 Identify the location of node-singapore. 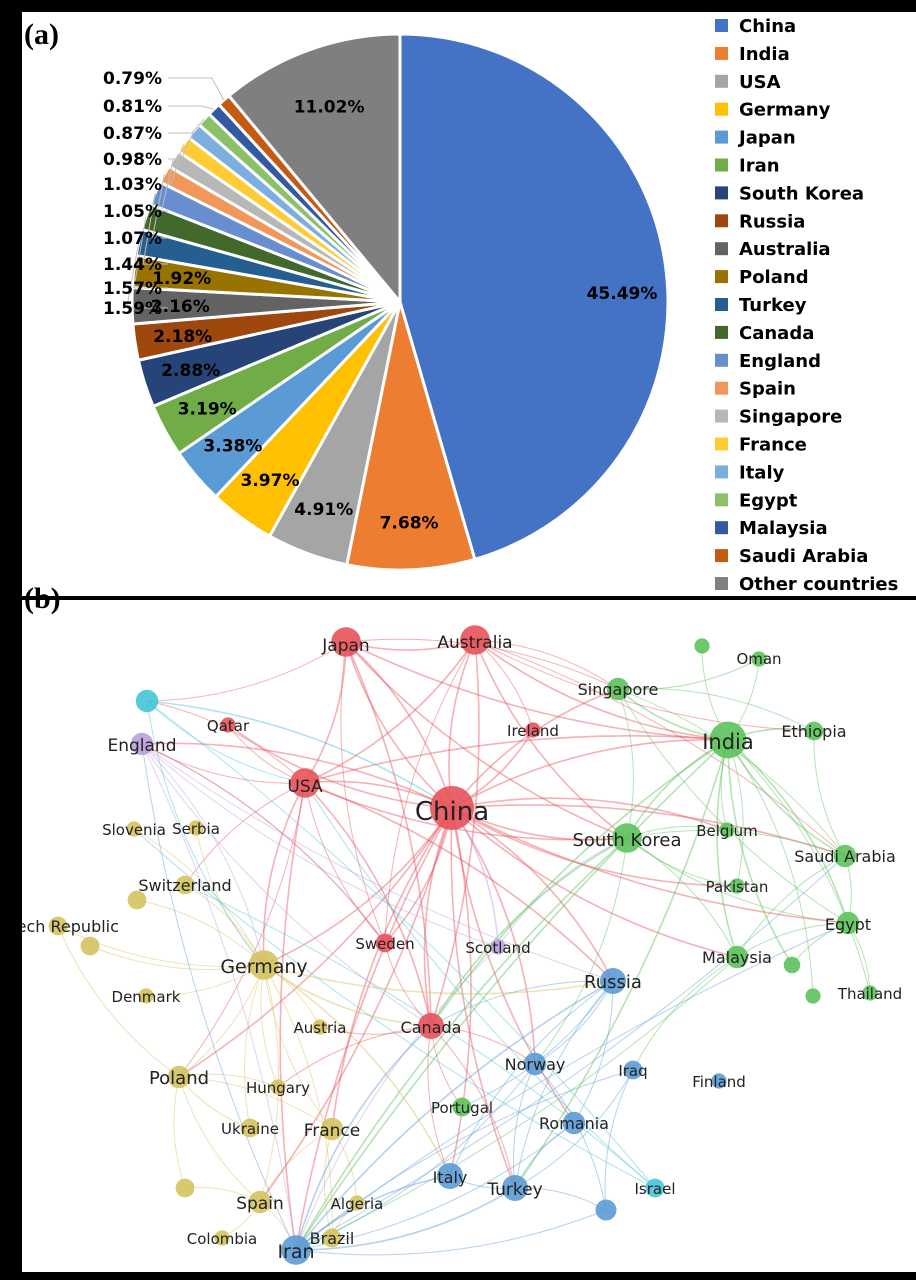
(618, 689).